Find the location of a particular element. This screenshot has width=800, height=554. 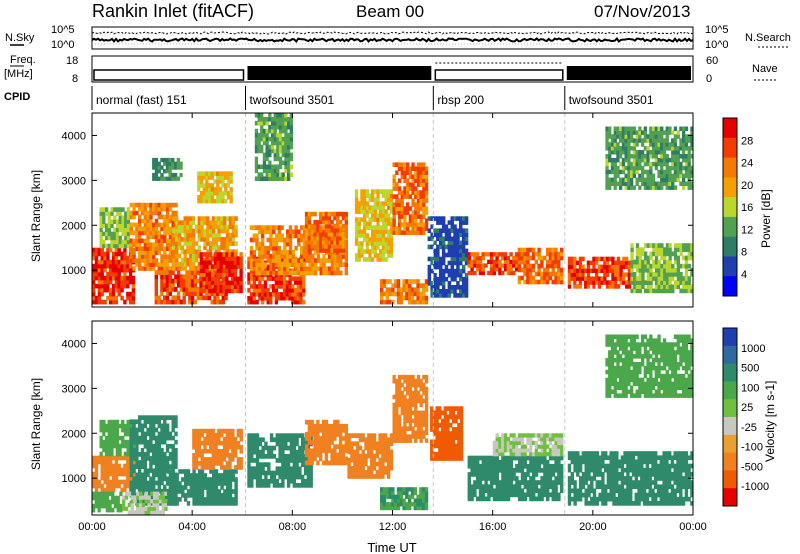

freq-tick-low: 8 is located at coordinates (75, 79).